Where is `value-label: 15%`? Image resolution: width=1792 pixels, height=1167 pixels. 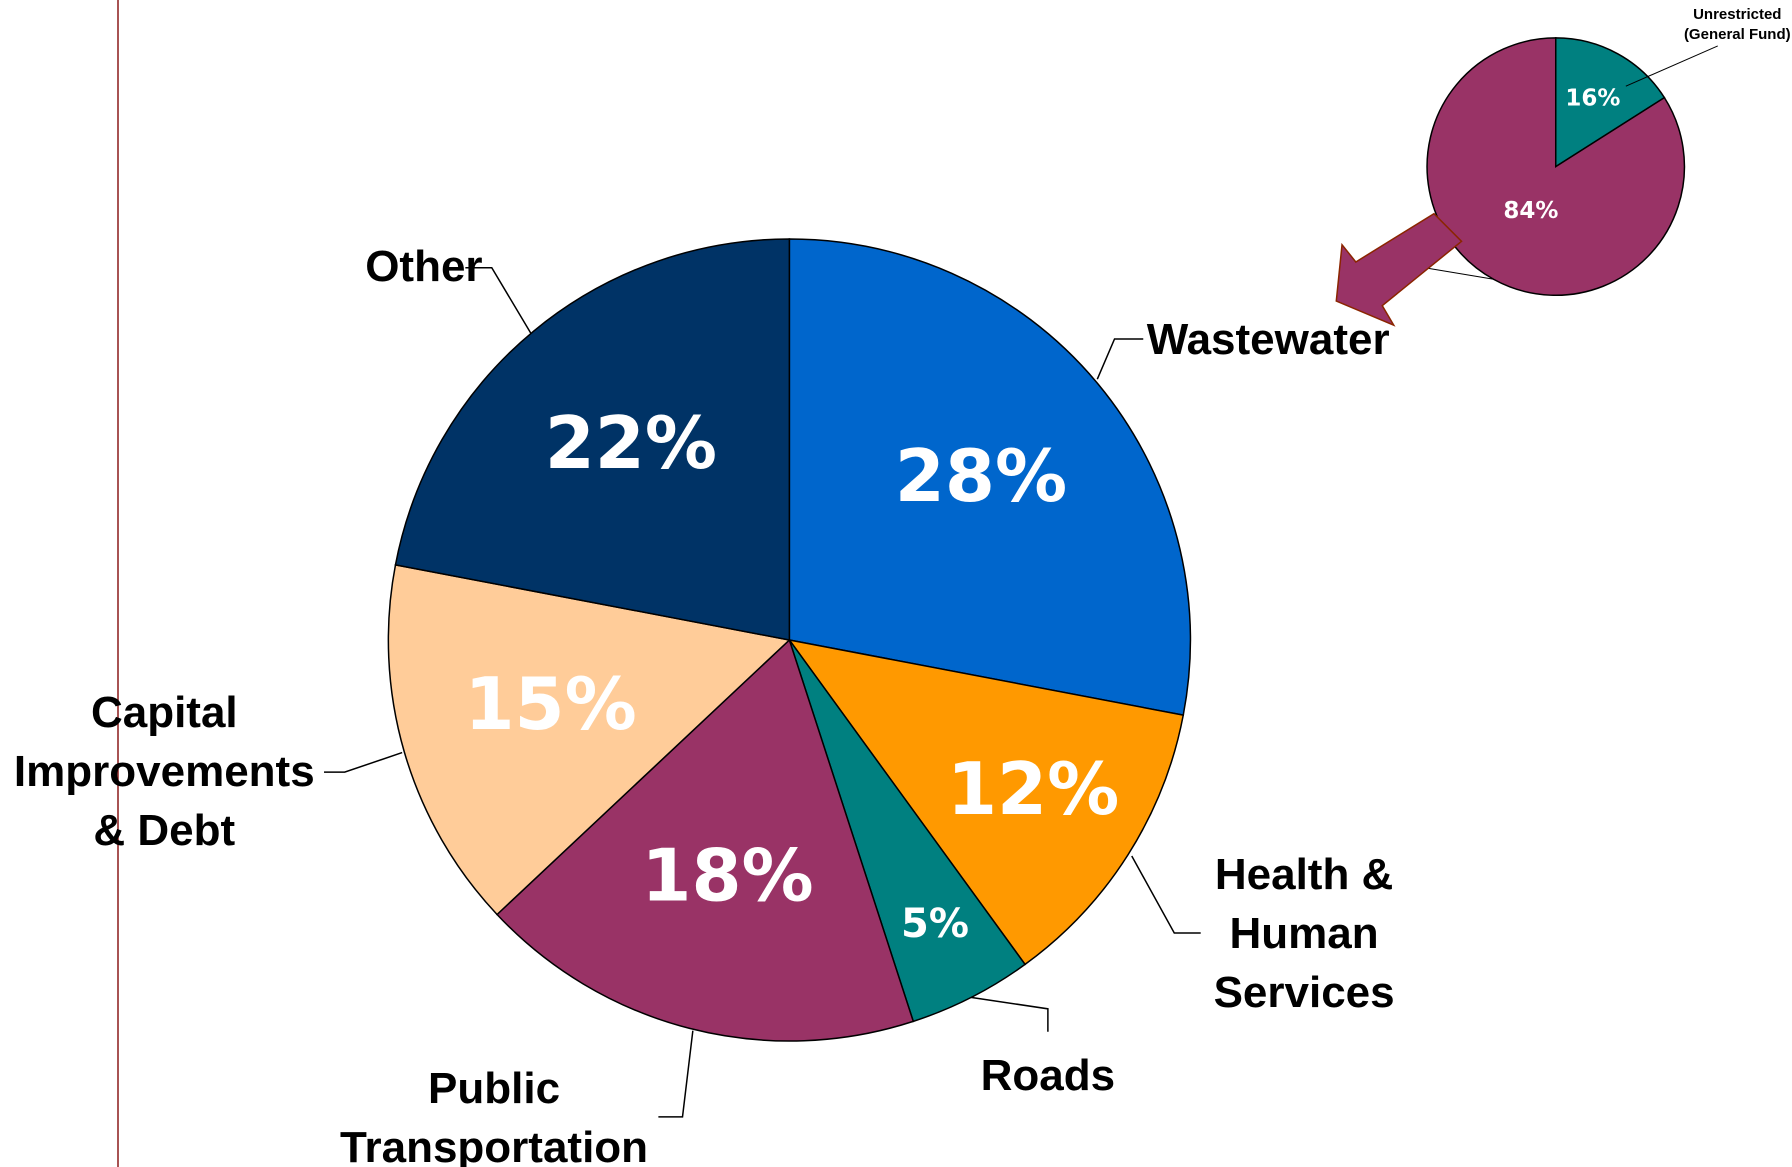 value-label: 15% is located at coordinates (550, 704).